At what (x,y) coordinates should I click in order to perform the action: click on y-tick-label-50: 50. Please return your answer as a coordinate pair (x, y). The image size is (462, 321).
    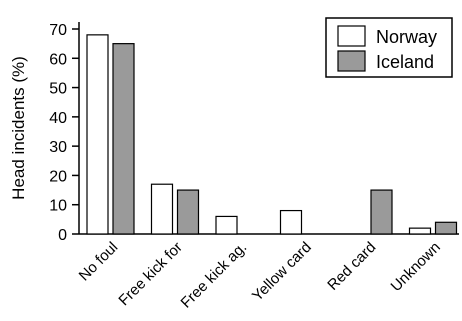
    Looking at the image, I should click on (58, 89).